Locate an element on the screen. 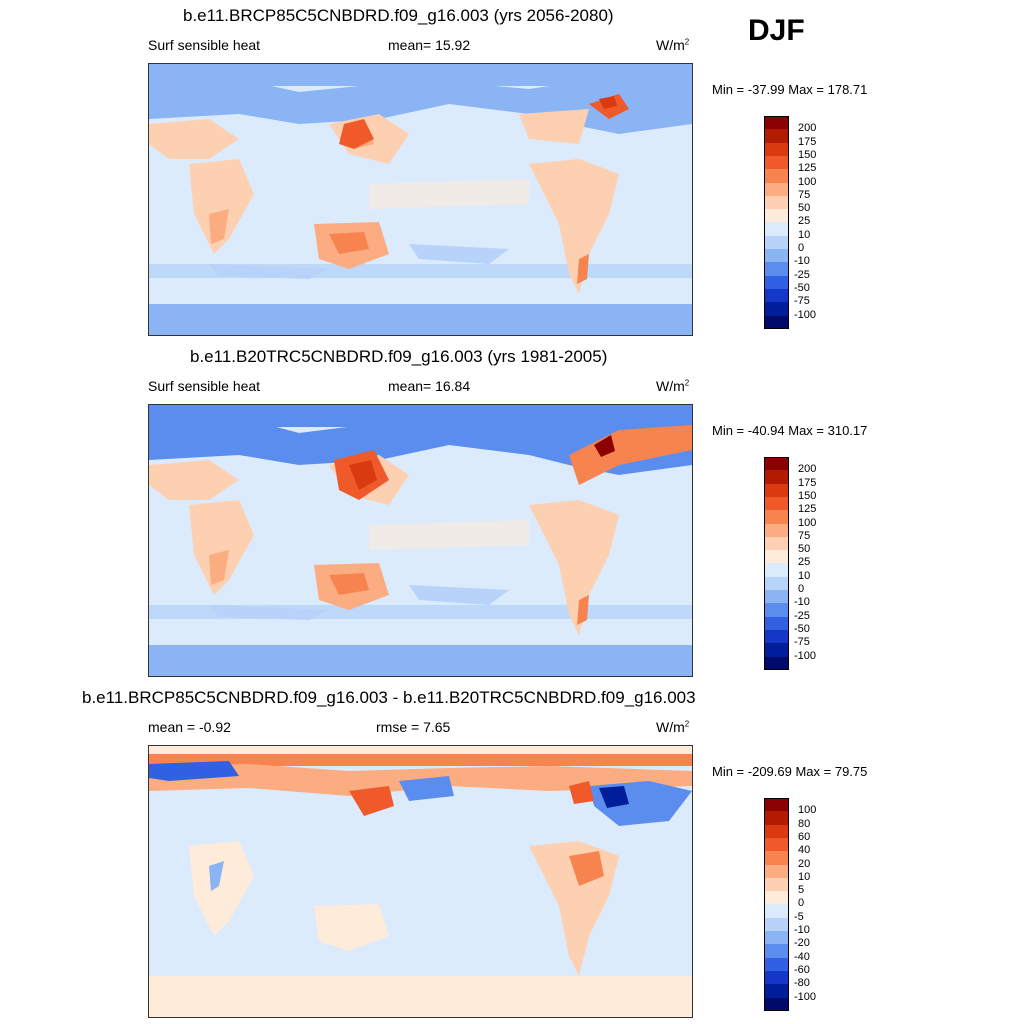 The width and height of the screenshot is (1024, 1024). arctic-band is located at coordinates (420, 75).